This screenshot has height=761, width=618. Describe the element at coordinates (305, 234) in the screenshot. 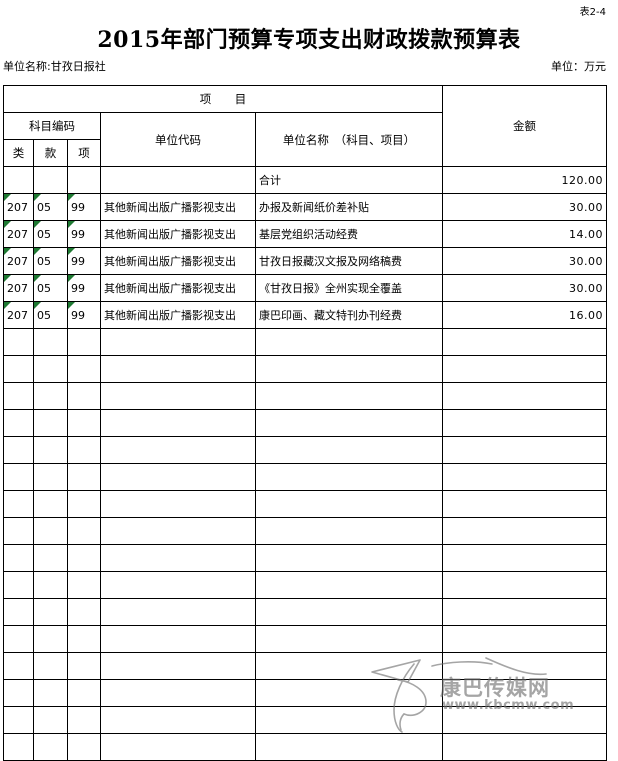

I see `table-row: 207 05 99 其他新闻出版广播影视支出 基层党组织活动经费 14.00` at that location.